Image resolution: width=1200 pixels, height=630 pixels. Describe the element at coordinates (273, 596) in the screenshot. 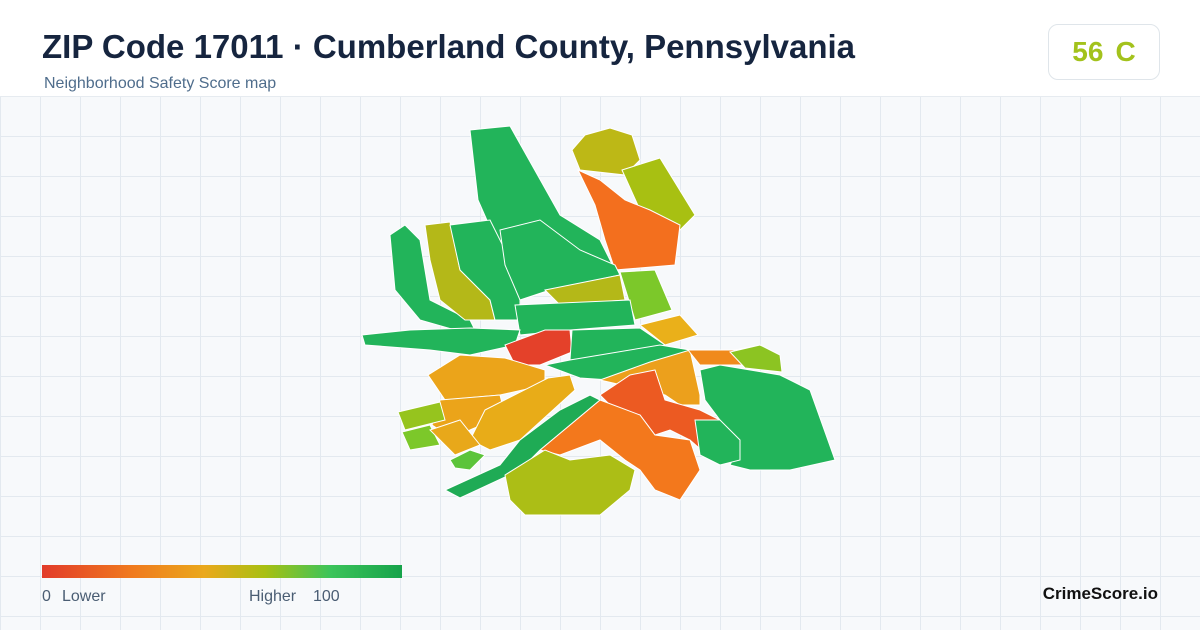

I see `legend-high-label: Higher` at that location.